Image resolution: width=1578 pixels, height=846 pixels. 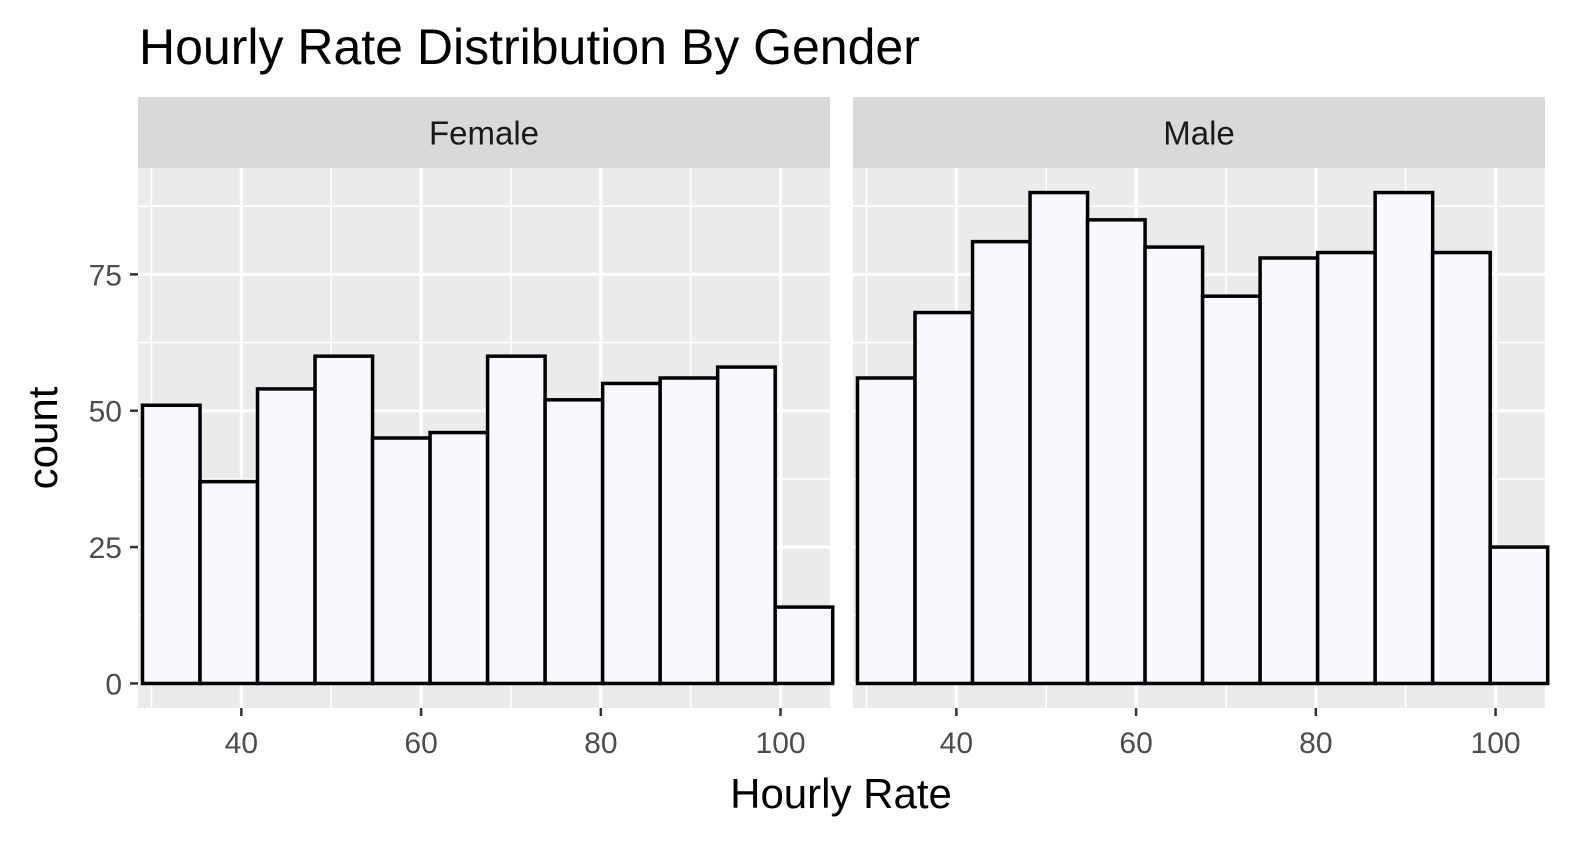 I want to click on chart-title: Hourly Rate Distribution By Gender, so click(x=529, y=47).